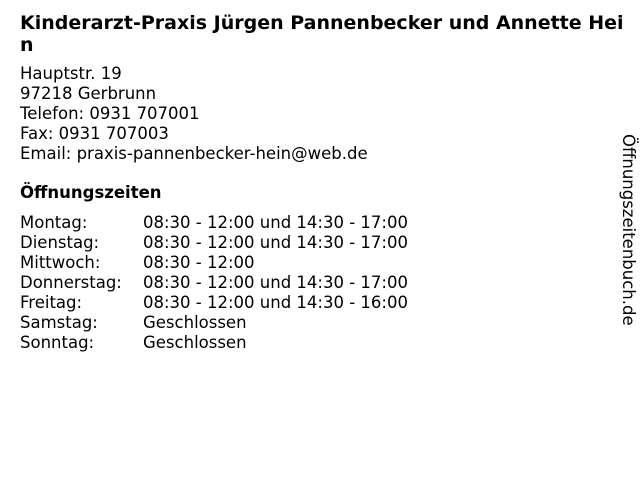 The height and width of the screenshot is (480, 640). I want to click on hours-row: Freitag: 08:30 - 12:00 und 14:30 - 16:00, so click(214, 303).